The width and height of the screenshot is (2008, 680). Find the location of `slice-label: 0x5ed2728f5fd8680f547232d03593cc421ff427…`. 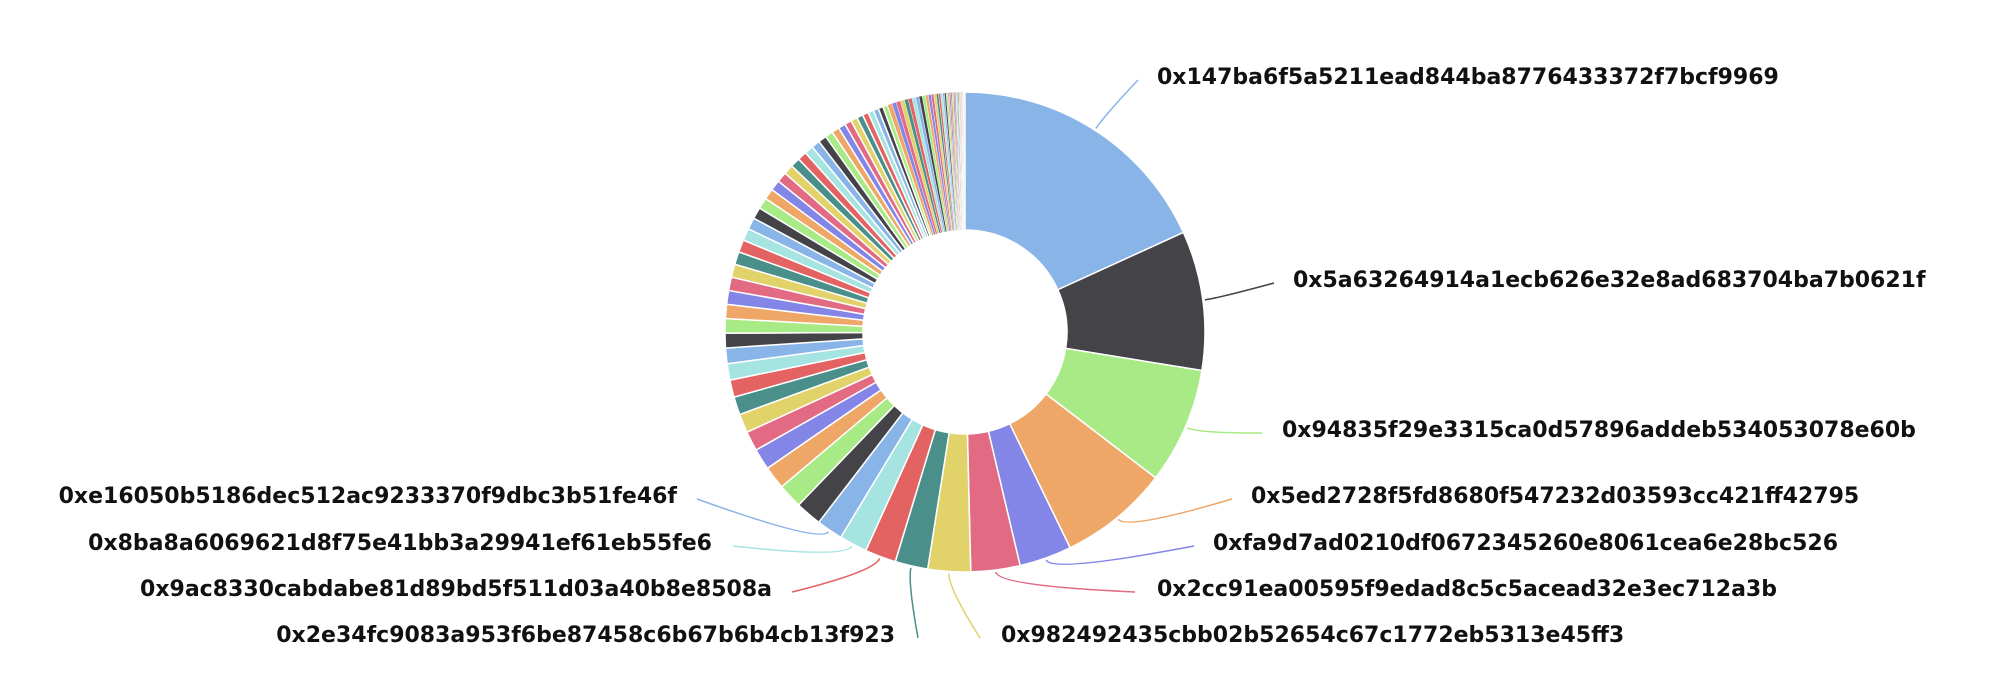

slice-label: 0x5ed2728f5fd8680f547232d03593cc421ff427… is located at coordinates (1555, 496).